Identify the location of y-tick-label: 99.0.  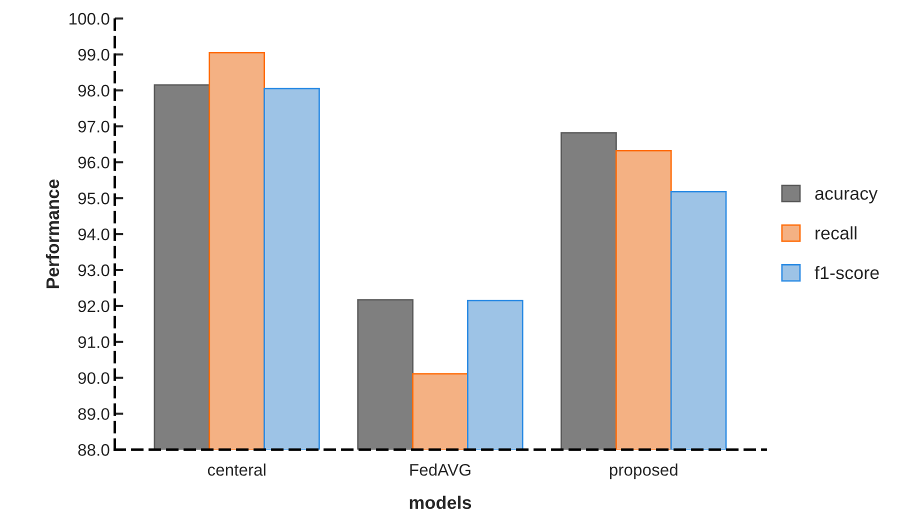
(94, 54).